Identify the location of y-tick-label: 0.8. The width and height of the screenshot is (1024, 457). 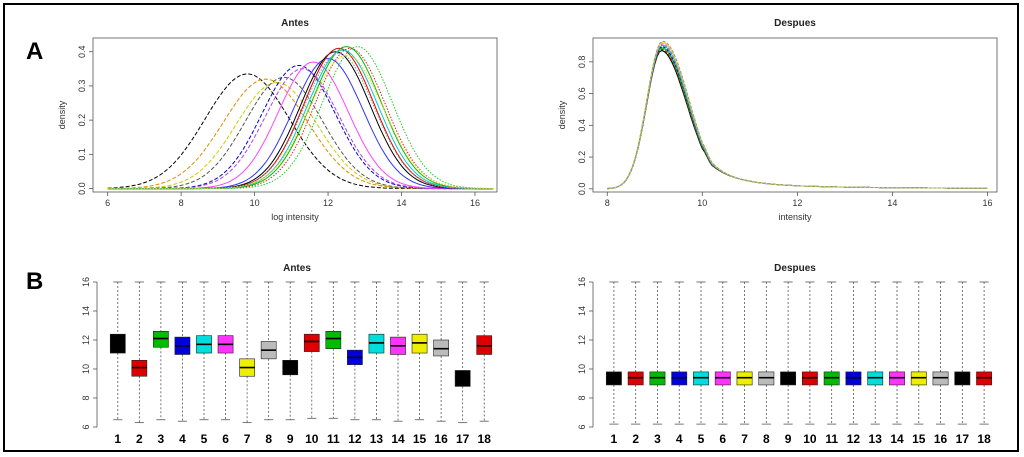
(582, 62).